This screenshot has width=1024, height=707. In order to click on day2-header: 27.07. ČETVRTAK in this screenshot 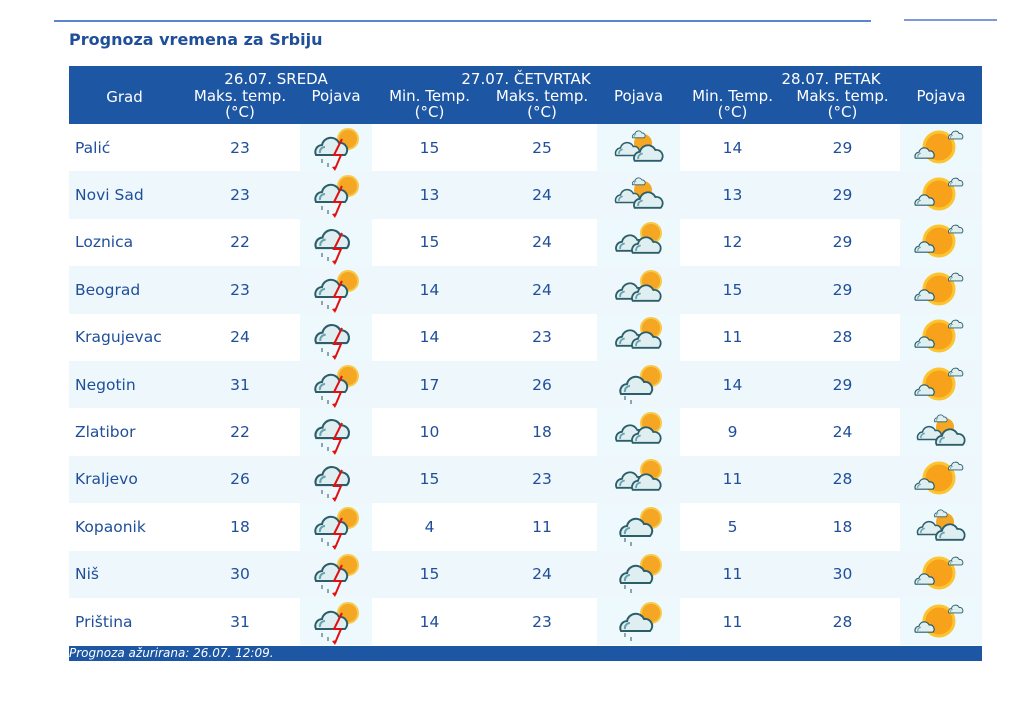, I will do `click(526, 77)`.